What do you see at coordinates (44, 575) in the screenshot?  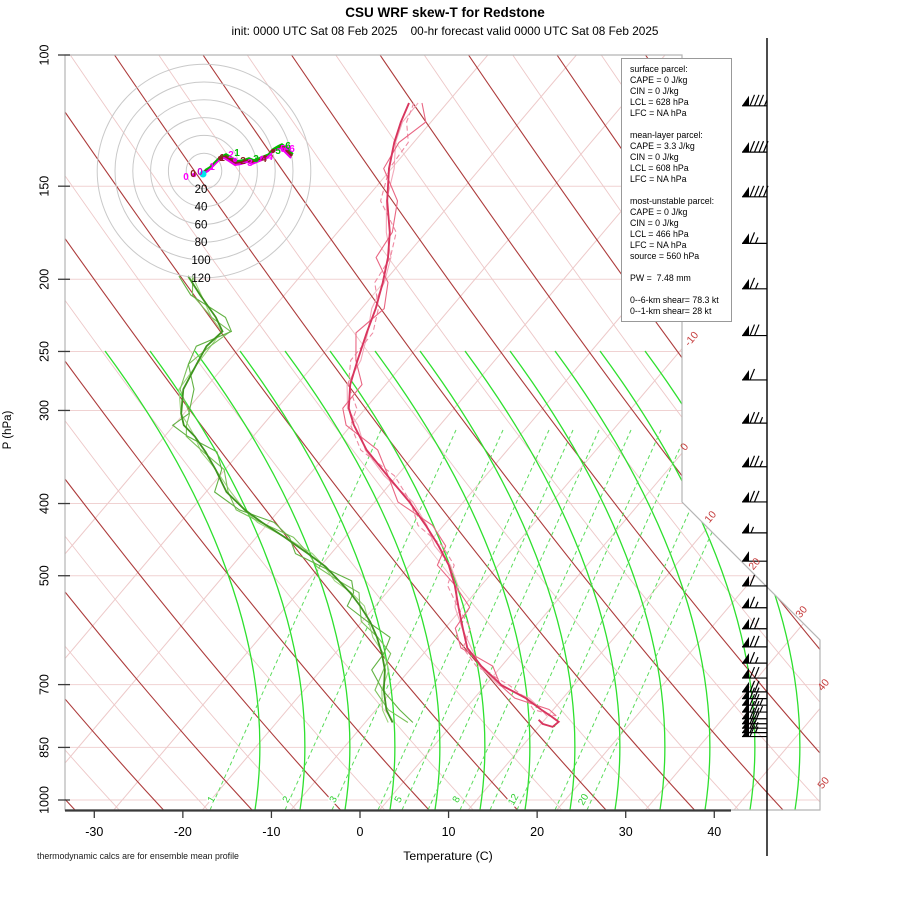 I see `pressure-tick-label: 500` at bounding box center [44, 575].